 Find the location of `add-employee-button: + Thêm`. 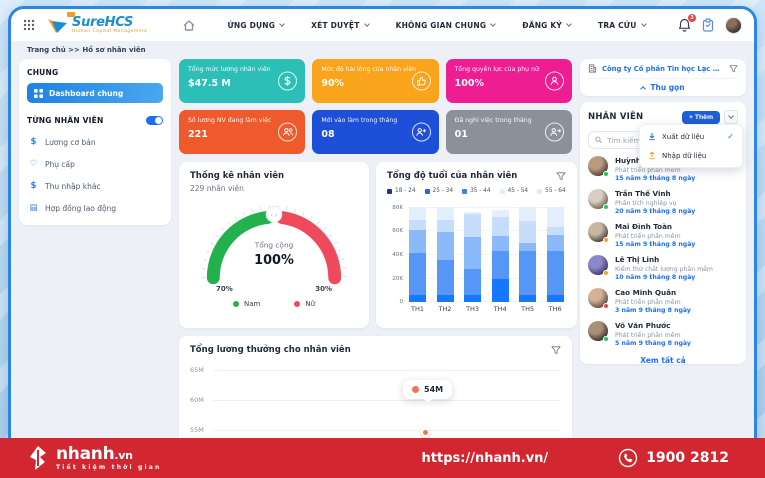

add-employee-button: + Thêm is located at coordinates (701, 117).